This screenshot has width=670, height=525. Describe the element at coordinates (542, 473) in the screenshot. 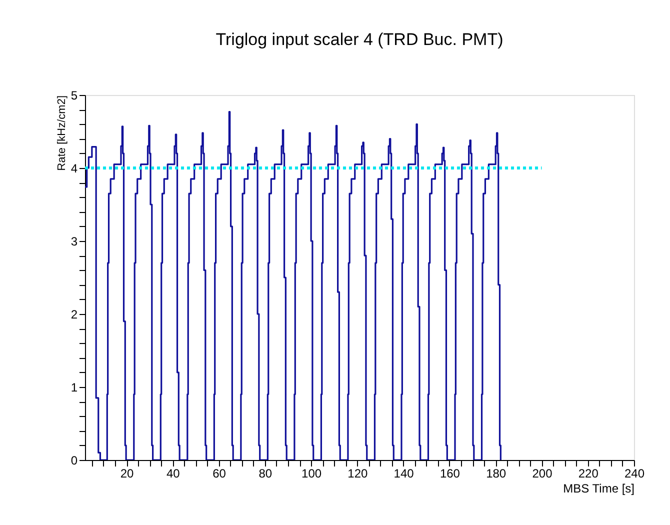

I see `x-tick-label: 200` at that location.